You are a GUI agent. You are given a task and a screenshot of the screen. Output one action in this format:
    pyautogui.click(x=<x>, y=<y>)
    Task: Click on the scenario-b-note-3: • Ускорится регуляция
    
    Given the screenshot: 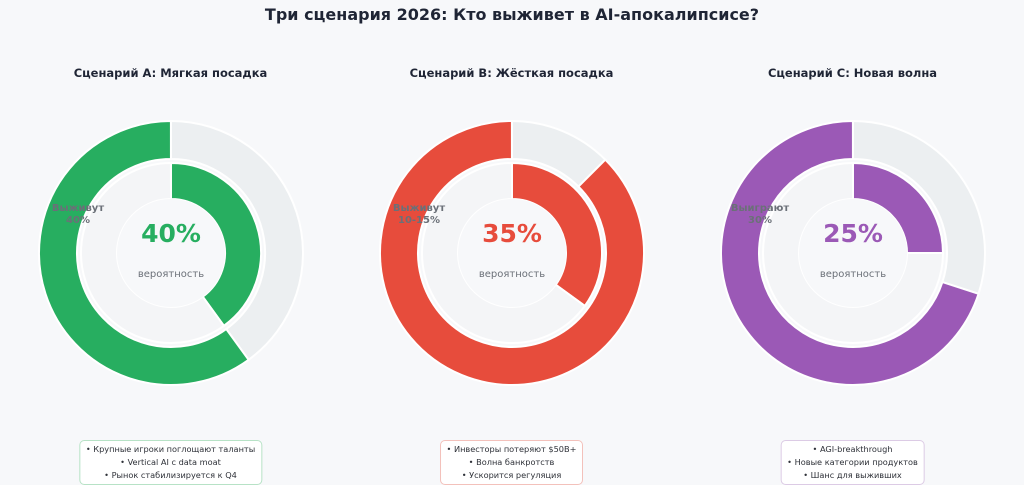 What is the action you would take?
    pyautogui.click(x=511, y=475)
    